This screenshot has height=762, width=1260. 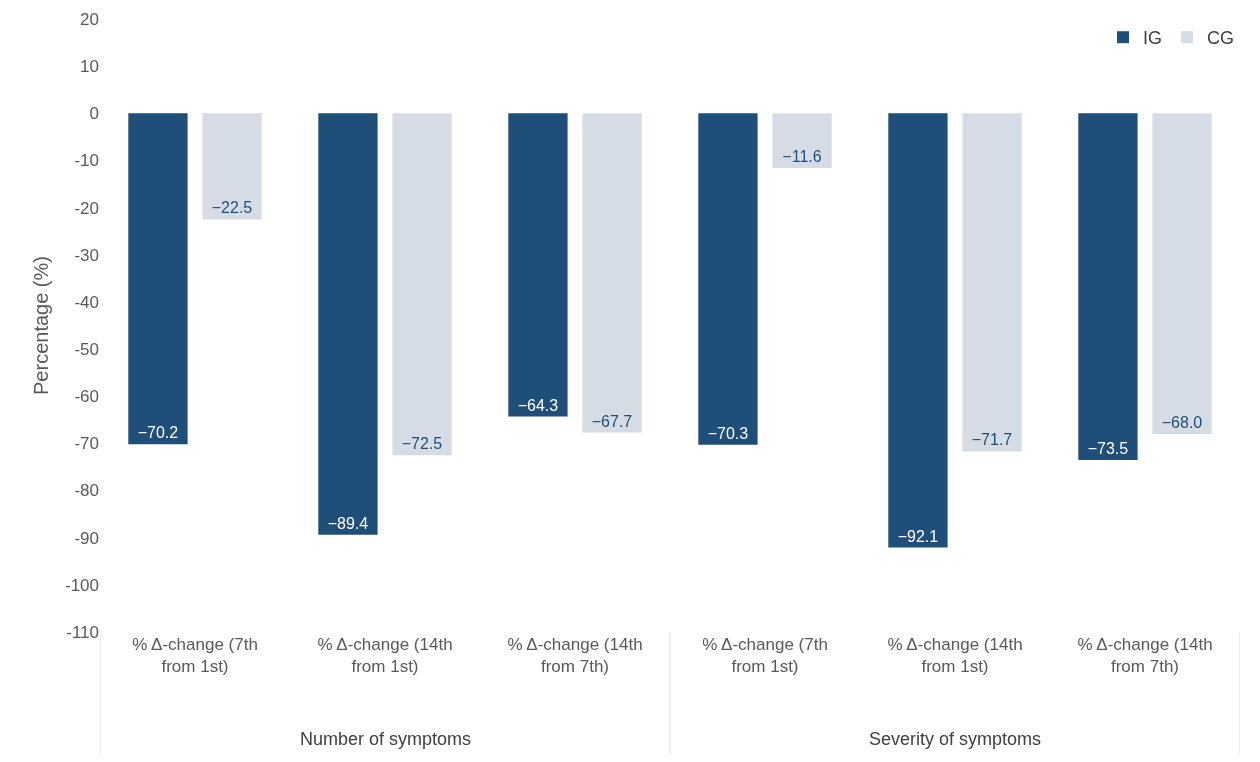 What do you see at coordinates (89, 19) in the screenshot?
I see `y-tick-label: 20` at bounding box center [89, 19].